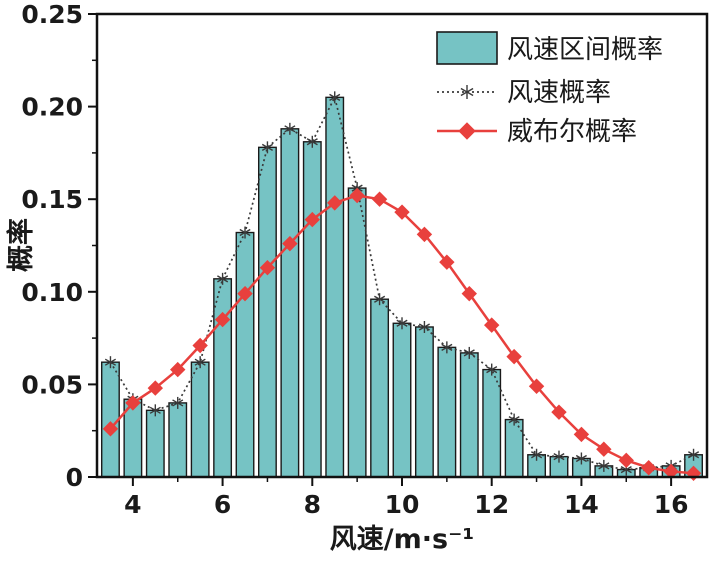 This screenshot has width=723, height=564. What do you see at coordinates (52, 384) in the screenshot?
I see `y-tick-label: 0.05` at bounding box center [52, 384].